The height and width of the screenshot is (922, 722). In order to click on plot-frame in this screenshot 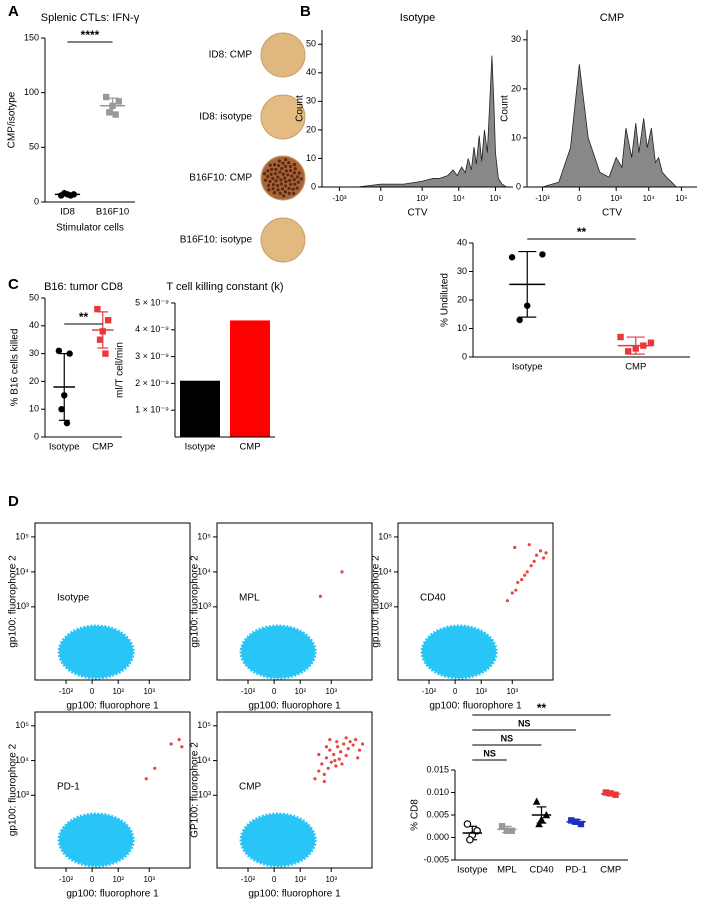, I will do `click(294, 790)`.